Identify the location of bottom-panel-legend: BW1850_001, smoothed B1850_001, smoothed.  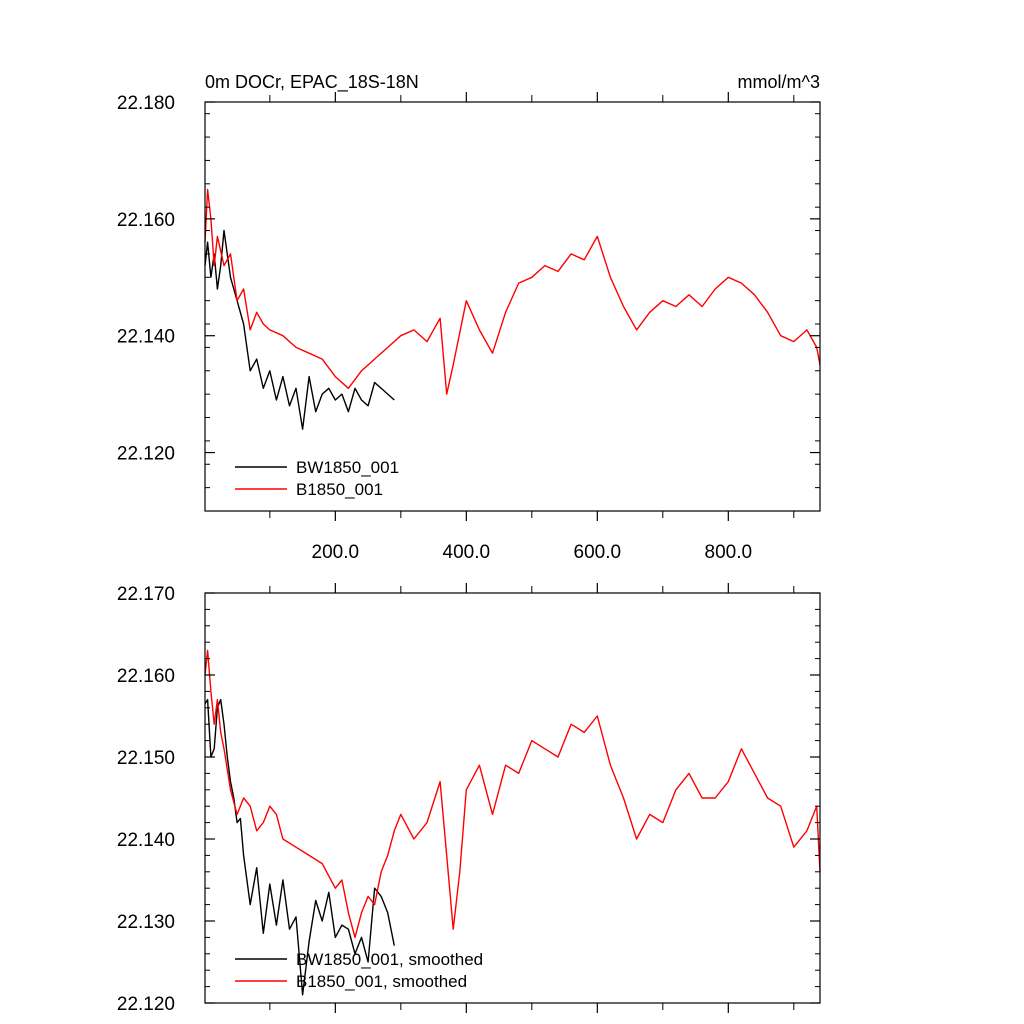
(359, 970).